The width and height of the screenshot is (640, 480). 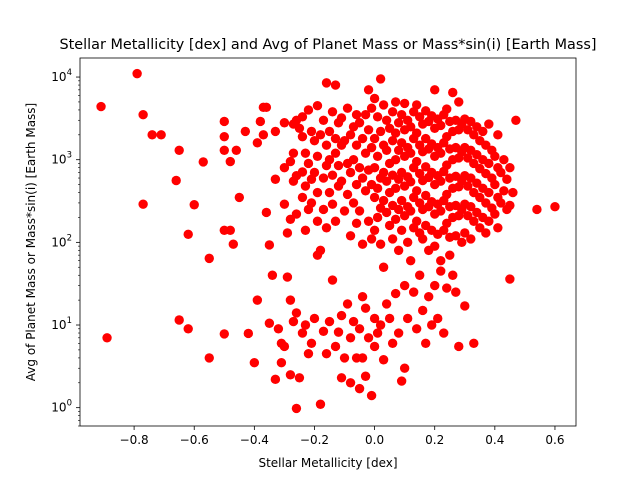 What do you see at coordinates (342, 436) in the screenshot?
I see `x-axis-ticks: −0.8 −0.6 −0.4 −0.2 0.0 0.2 0.4 0.6` at bounding box center [342, 436].